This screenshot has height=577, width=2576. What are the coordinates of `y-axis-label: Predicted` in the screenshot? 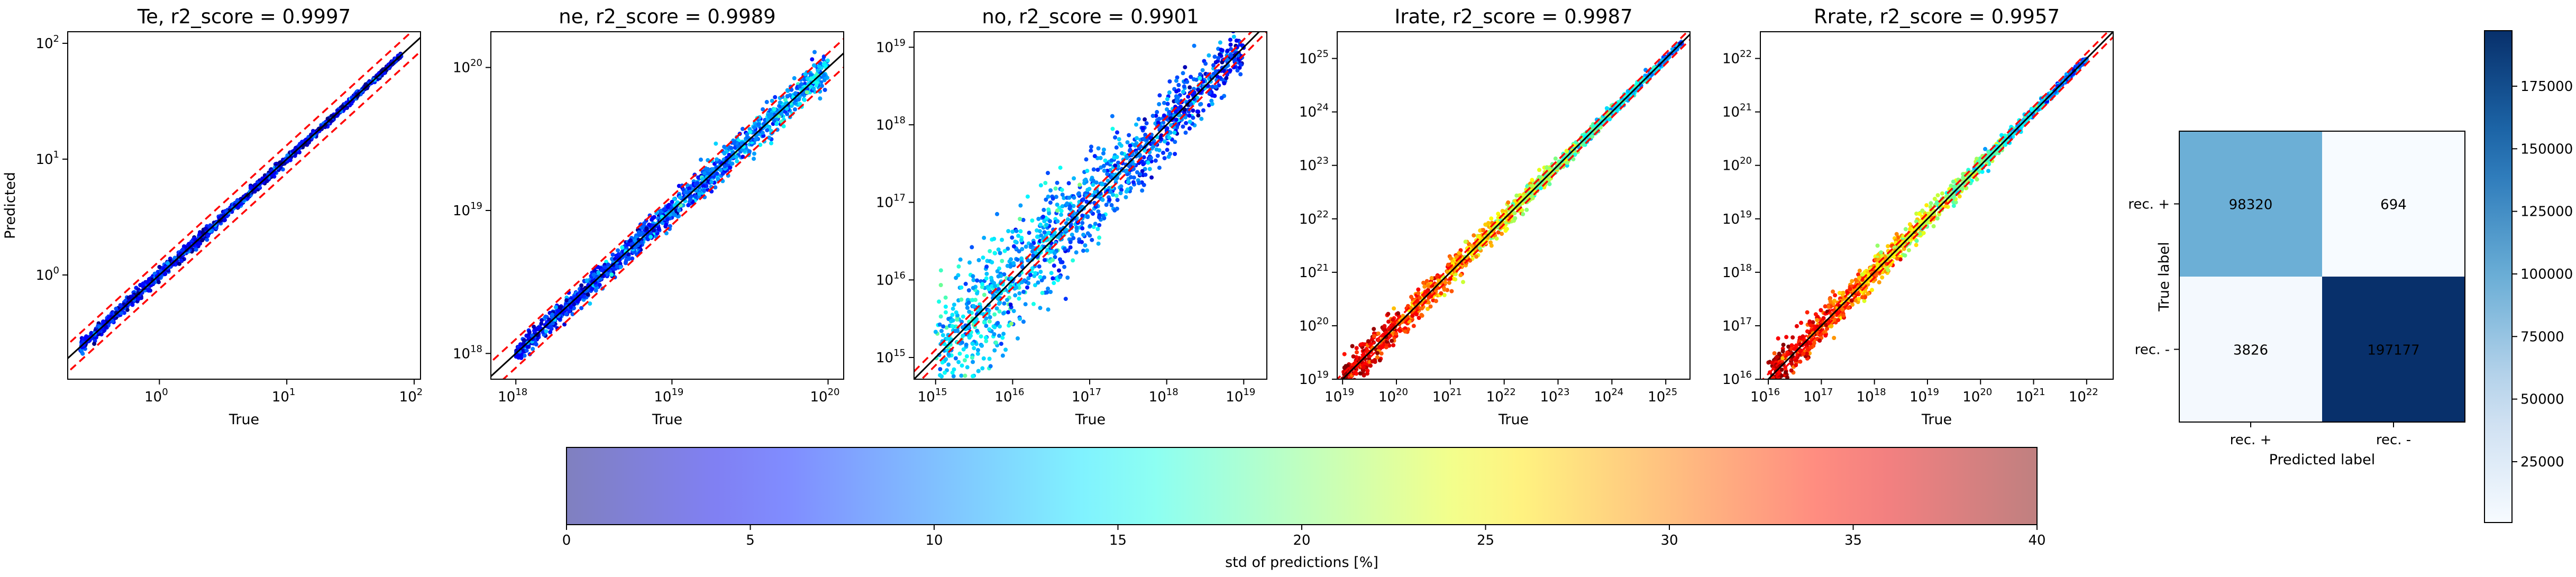 It's located at (11, 205).